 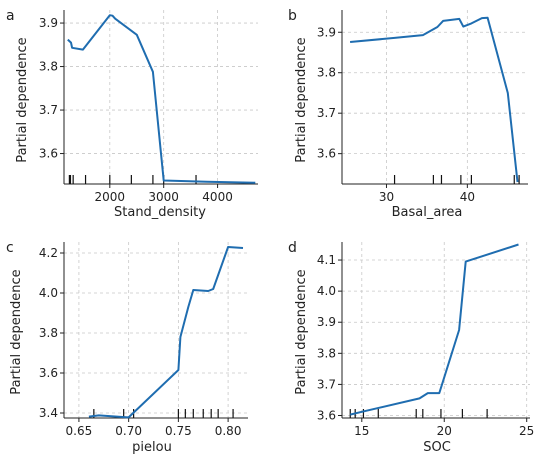 What do you see at coordinates (526, 431) in the screenshot?
I see `x-tick-label: 25` at bounding box center [526, 431].